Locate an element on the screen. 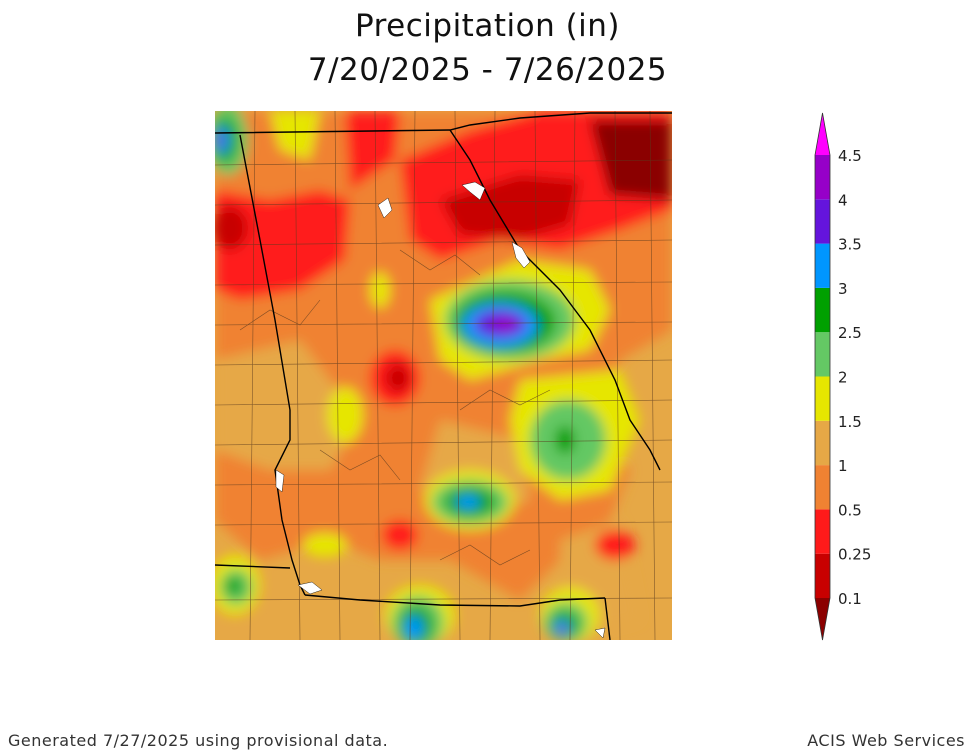  legend-outline is located at coordinates (822, 376).